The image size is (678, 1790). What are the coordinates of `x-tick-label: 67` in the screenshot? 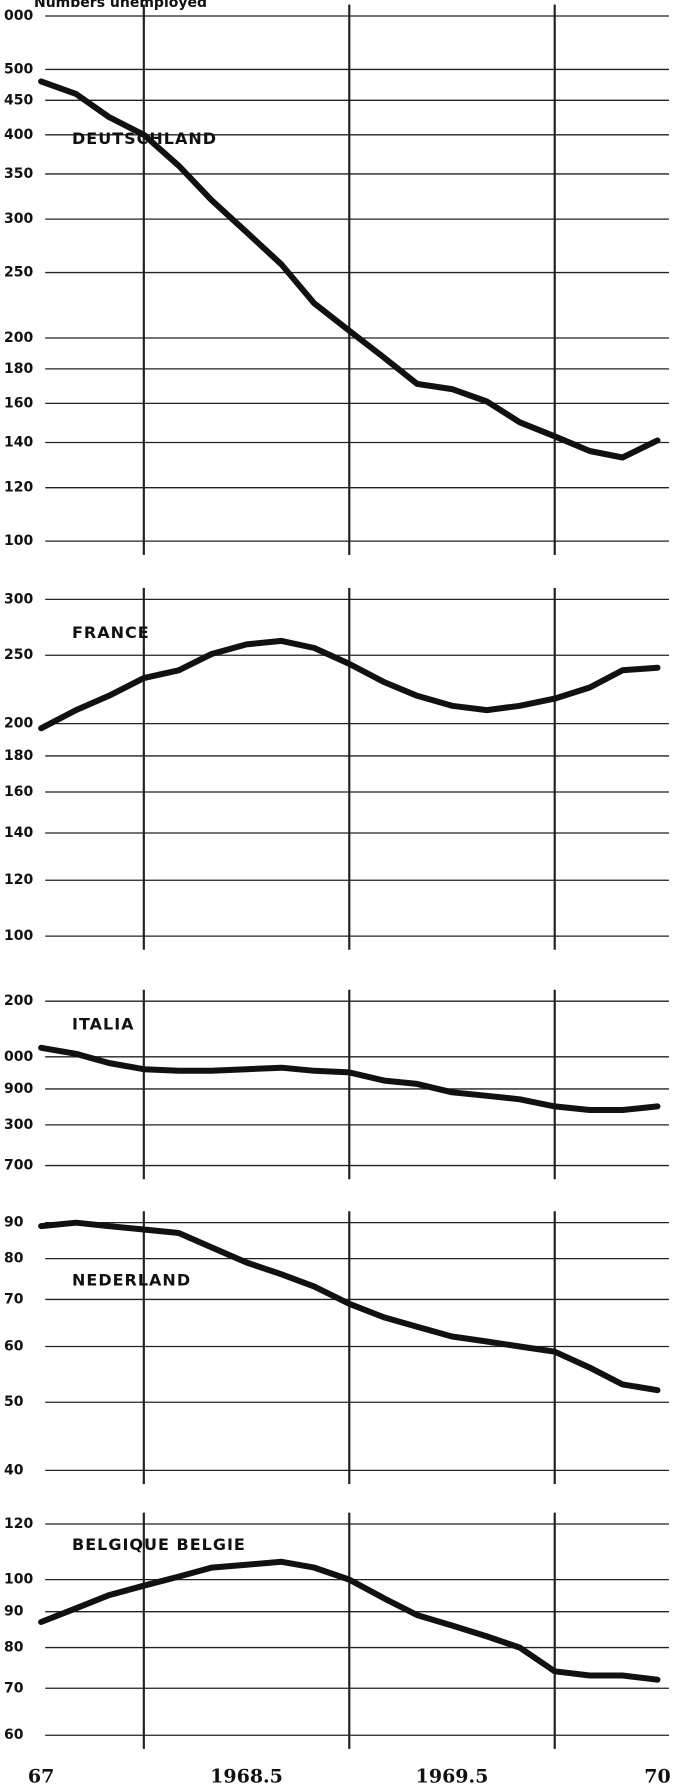 It's located at (41, 1776).